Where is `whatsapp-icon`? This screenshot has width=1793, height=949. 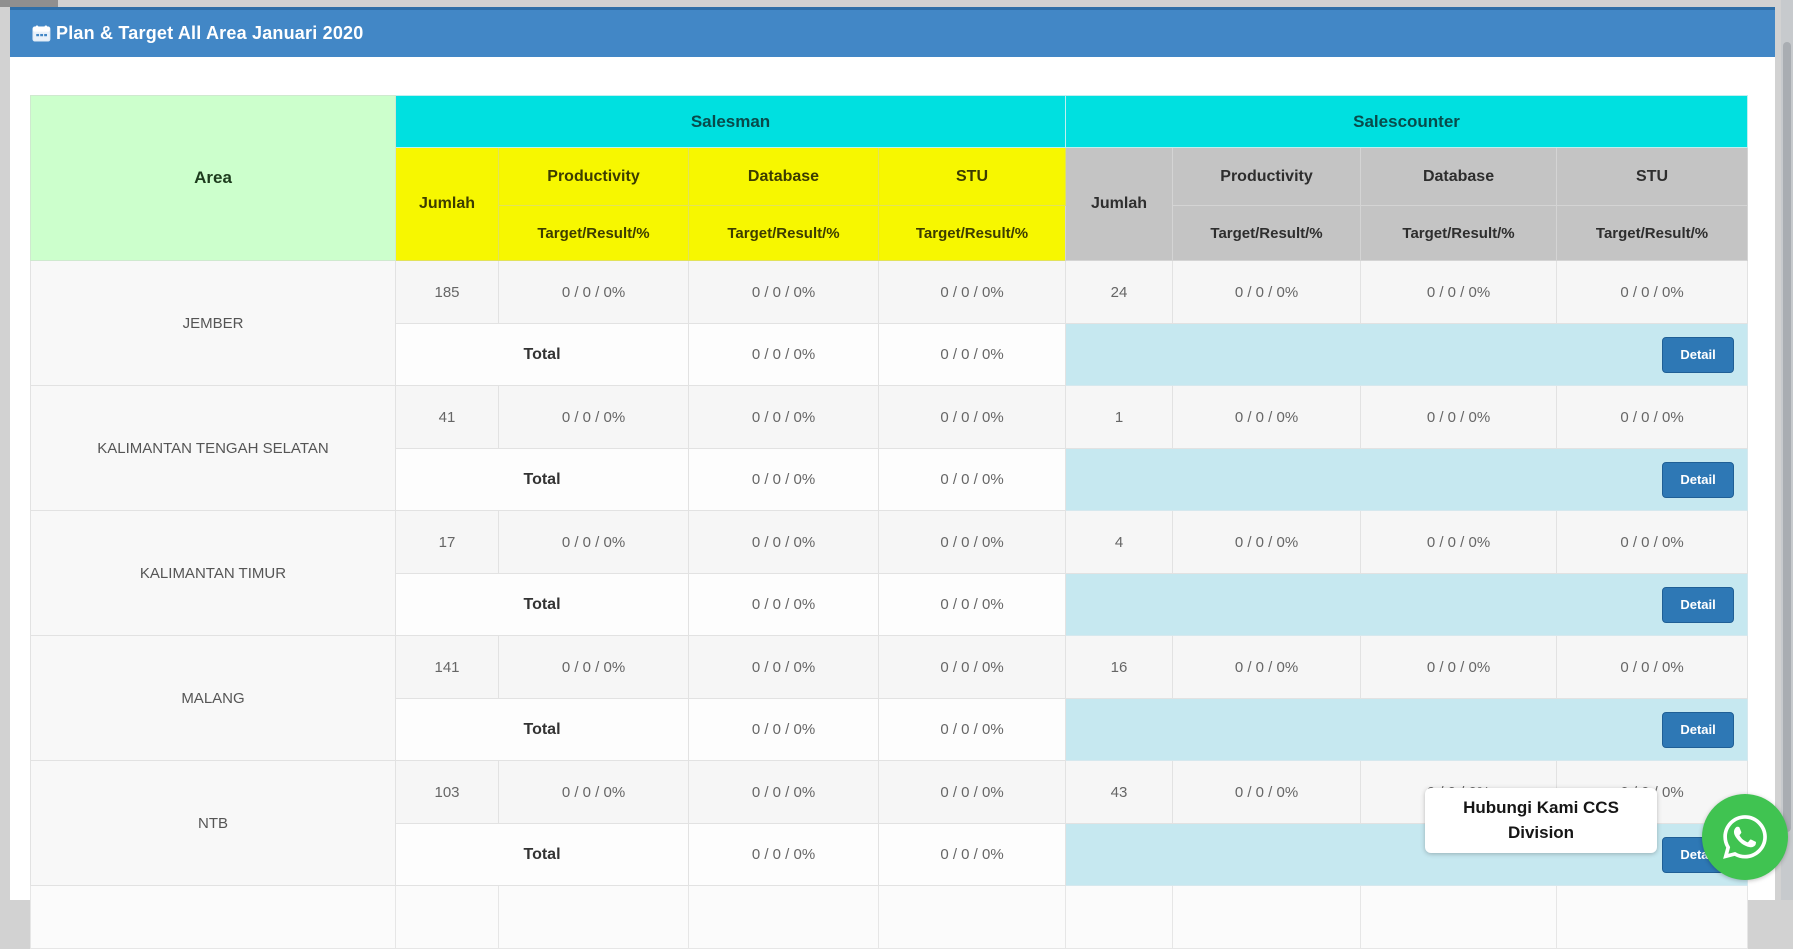 whatsapp-icon is located at coordinates (1745, 837).